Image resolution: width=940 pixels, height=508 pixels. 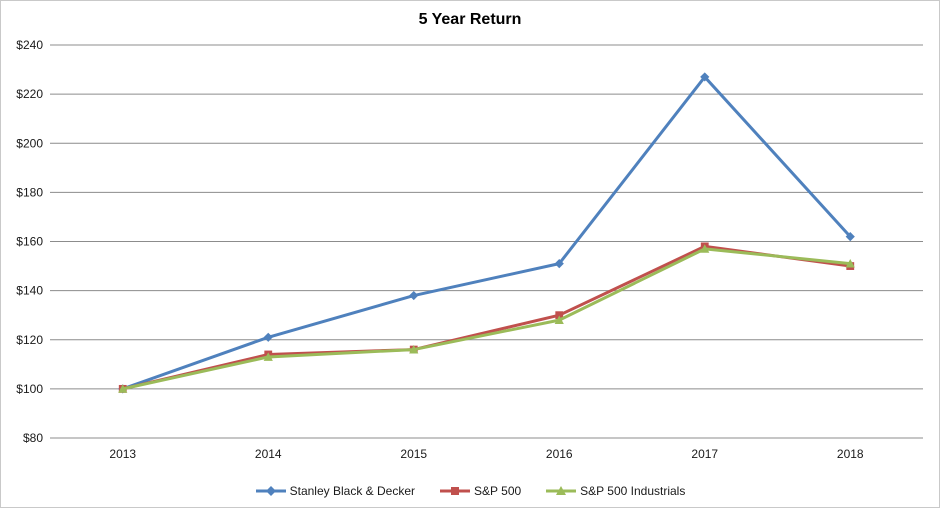 I want to click on x-axis-tick-label: 2015, so click(x=413, y=454).